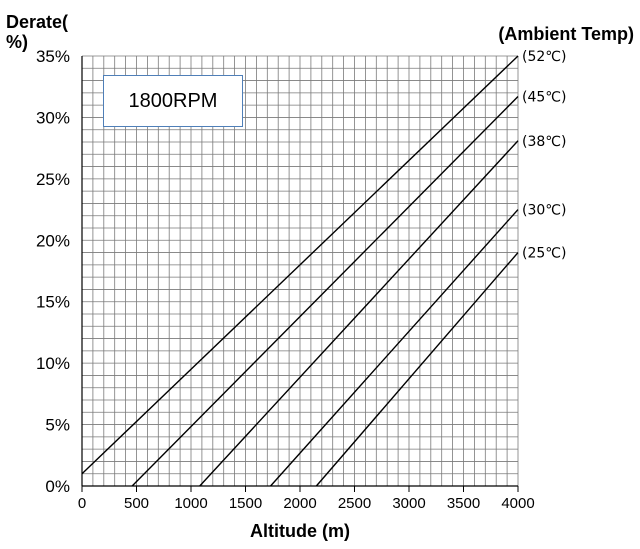  Describe the element at coordinates (544, 57) in the screenshot. I see `series-label: (52℃)` at that location.